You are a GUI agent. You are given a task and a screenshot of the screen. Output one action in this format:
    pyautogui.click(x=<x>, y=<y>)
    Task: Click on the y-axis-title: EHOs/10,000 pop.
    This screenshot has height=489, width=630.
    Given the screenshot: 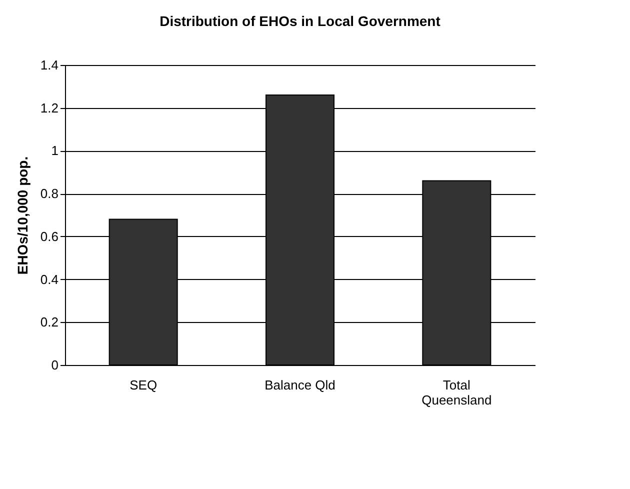 What is the action you would take?
    pyautogui.click(x=22, y=215)
    